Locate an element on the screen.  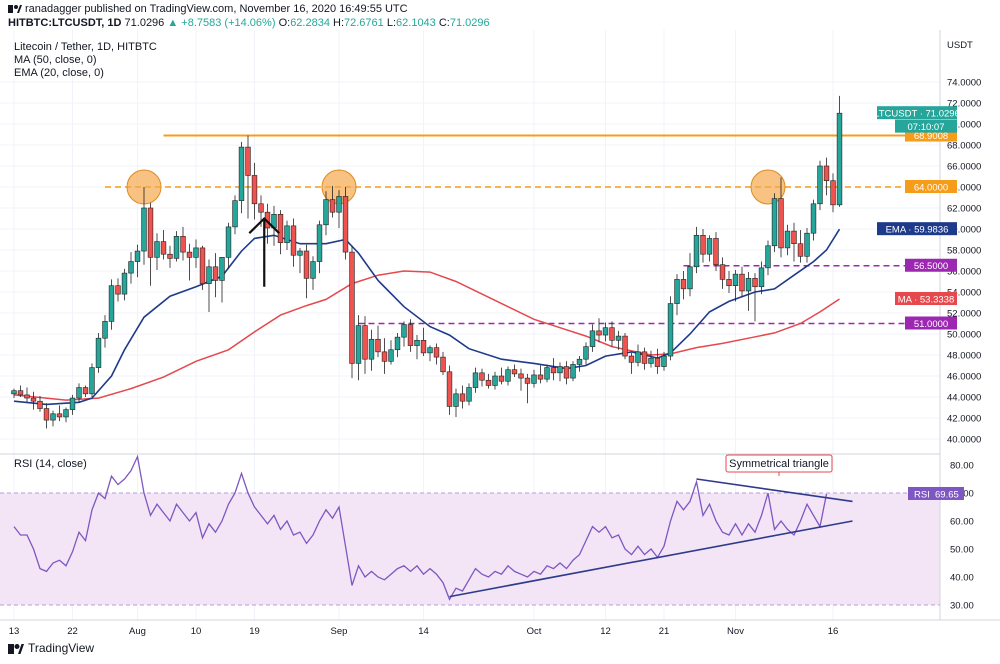
price-tick-label: 68.0000 is located at coordinates (964, 146).